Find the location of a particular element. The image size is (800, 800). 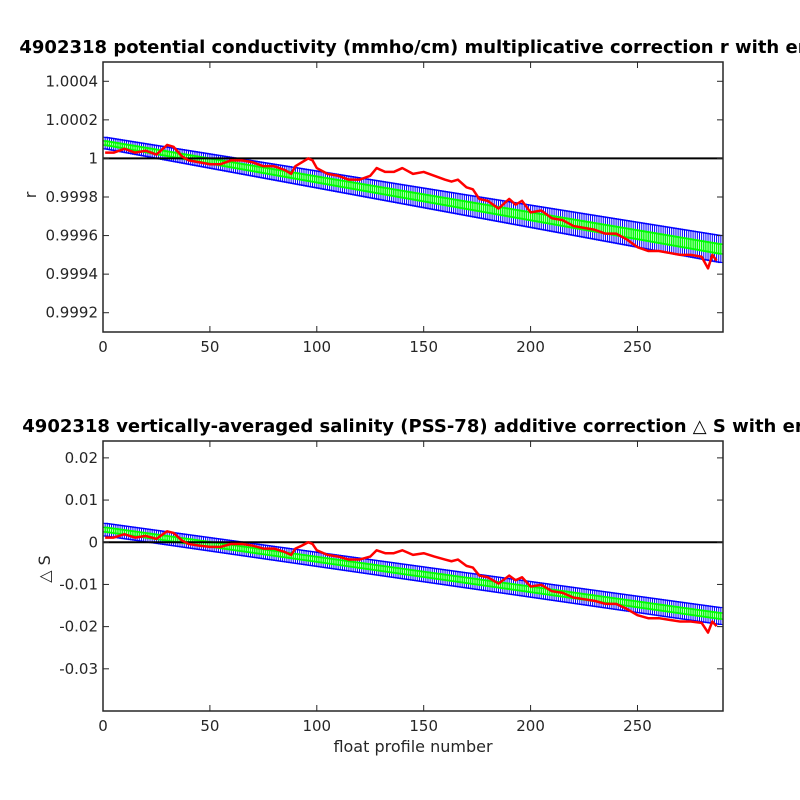

y-tick-label: 1.0002 is located at coordinates (72, 120).